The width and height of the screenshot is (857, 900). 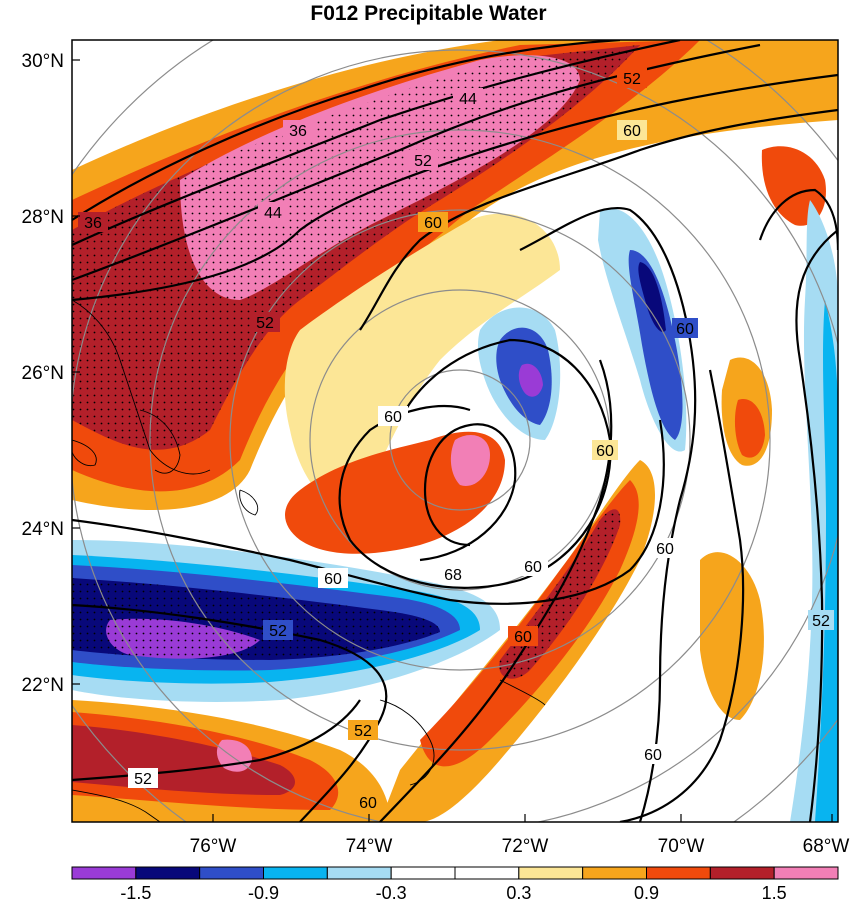 I want to click on shade-red-swirl, so click(x=395, y=492).